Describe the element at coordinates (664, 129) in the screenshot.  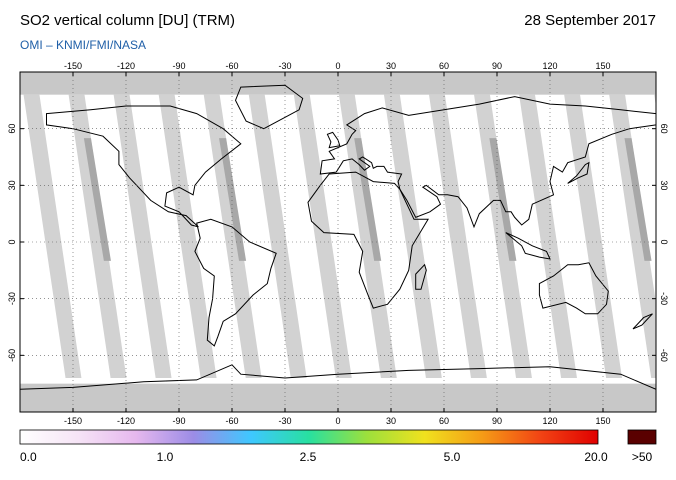
I see `lat-tick-label-right: 60` at that location.